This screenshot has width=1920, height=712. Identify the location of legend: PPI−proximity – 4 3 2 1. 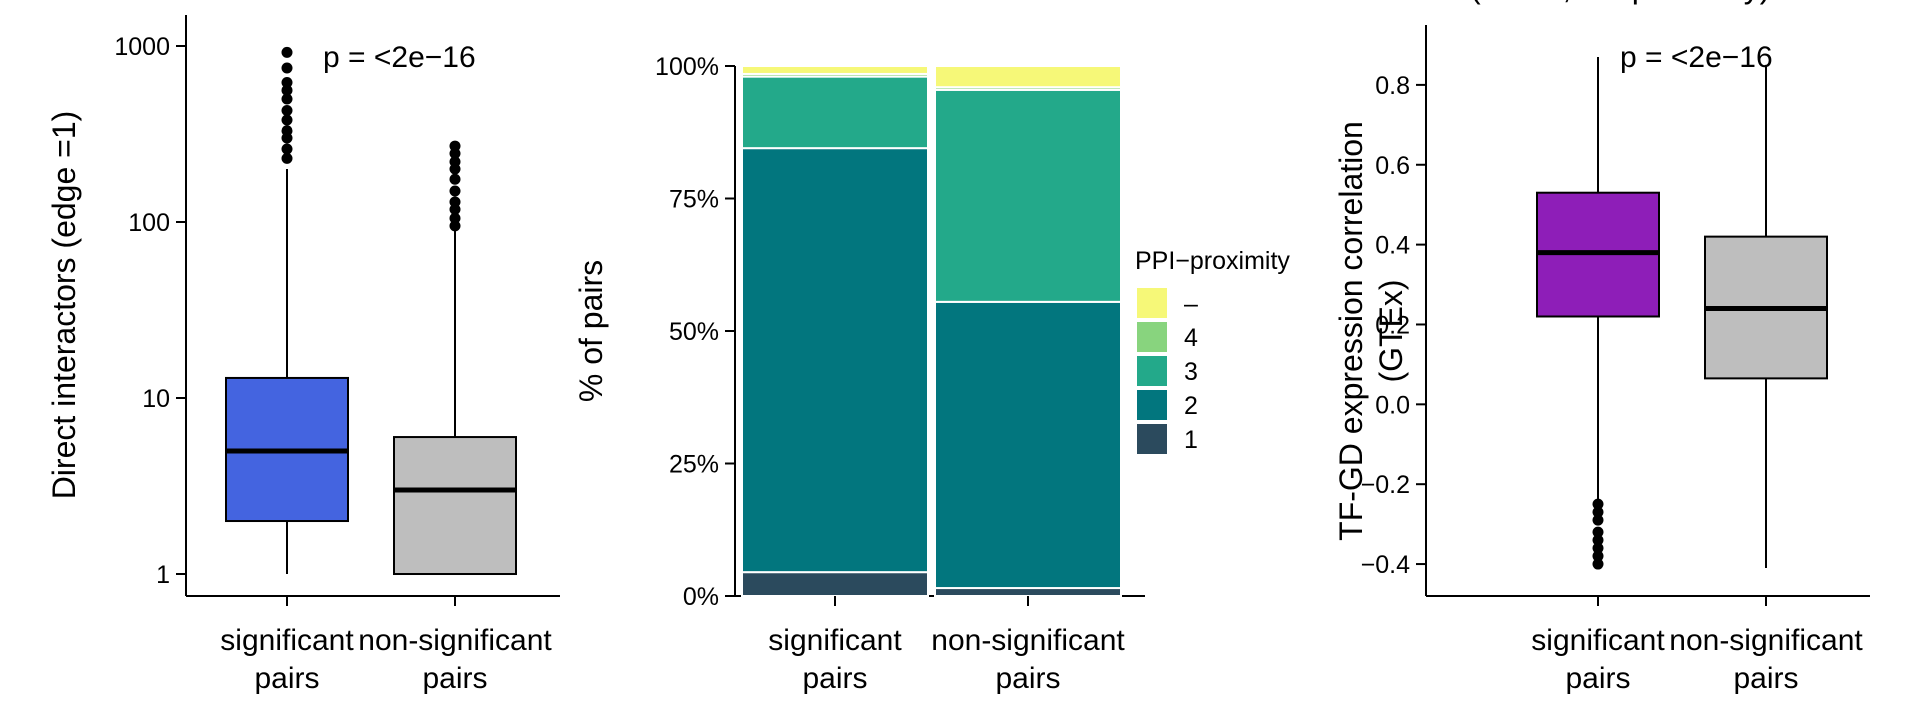
(1212, 350).